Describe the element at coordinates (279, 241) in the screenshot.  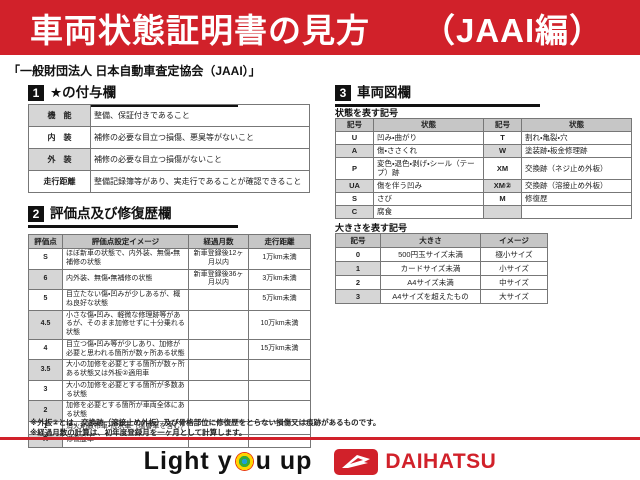
I see `column-header: 走行距離` at that location.